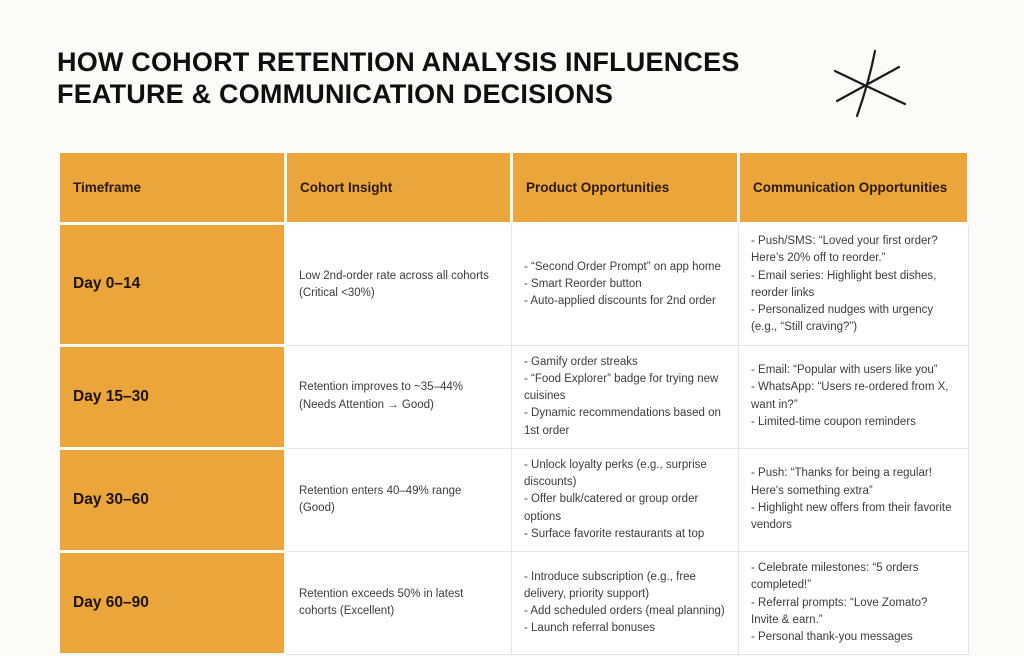 The image size is (1024, 656). What do you see at coordinates (398, 62) in the screenshot?
I see `page-title-line-1: HOW COHORT RETENTION ANALYSIS INFLUENCES` at bounding box center [398, 62].